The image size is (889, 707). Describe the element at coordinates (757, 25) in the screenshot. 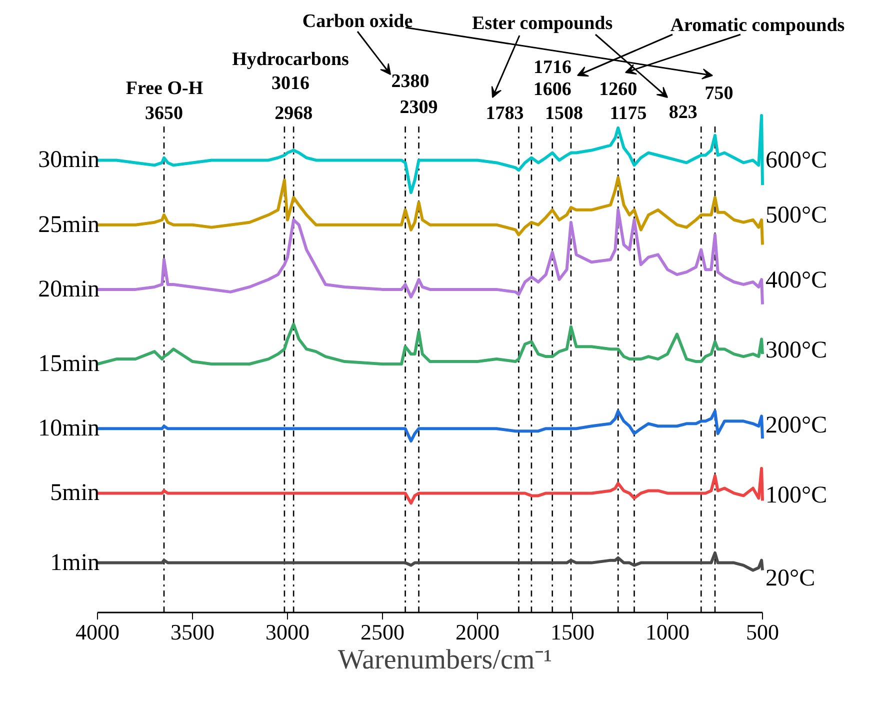

I see `text: Aromatic compounds` at that location.